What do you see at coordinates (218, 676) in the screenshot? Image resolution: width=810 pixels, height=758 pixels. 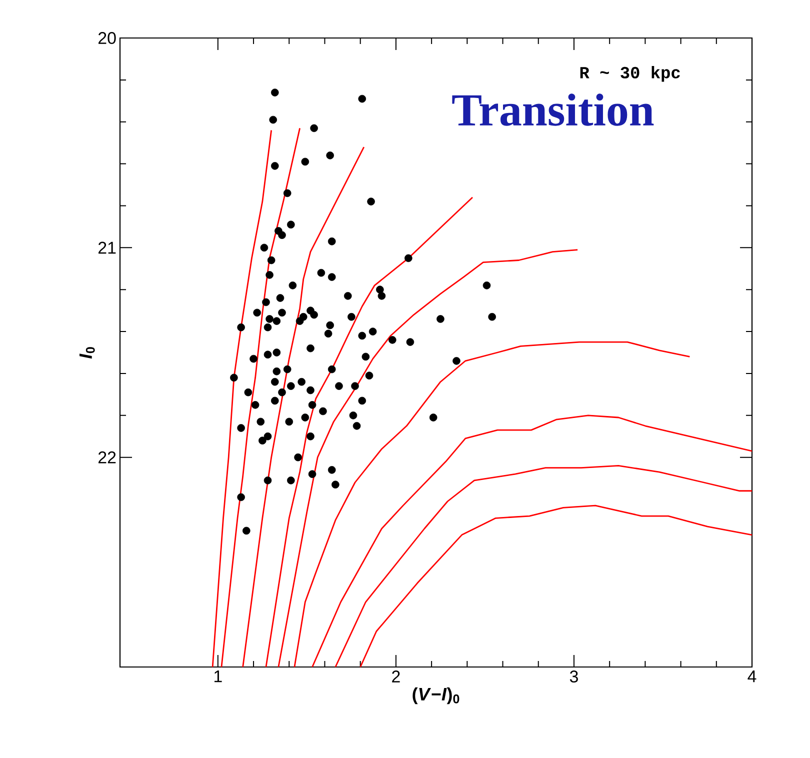 I see `x-tick-label: 1` at bounding box center [218, 676].